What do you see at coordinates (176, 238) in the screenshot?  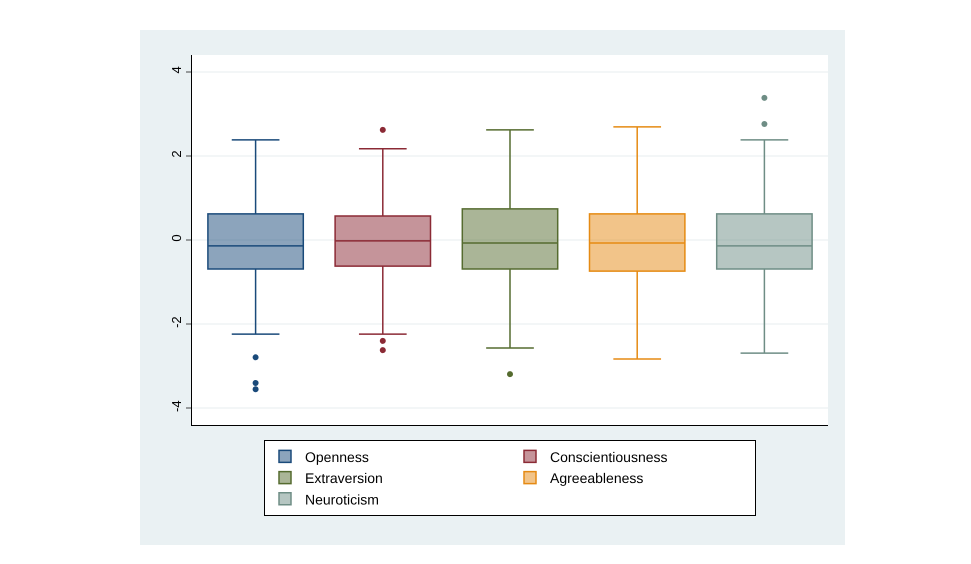 I see `y-tick-label: 0` at bounding box center [176, 238].